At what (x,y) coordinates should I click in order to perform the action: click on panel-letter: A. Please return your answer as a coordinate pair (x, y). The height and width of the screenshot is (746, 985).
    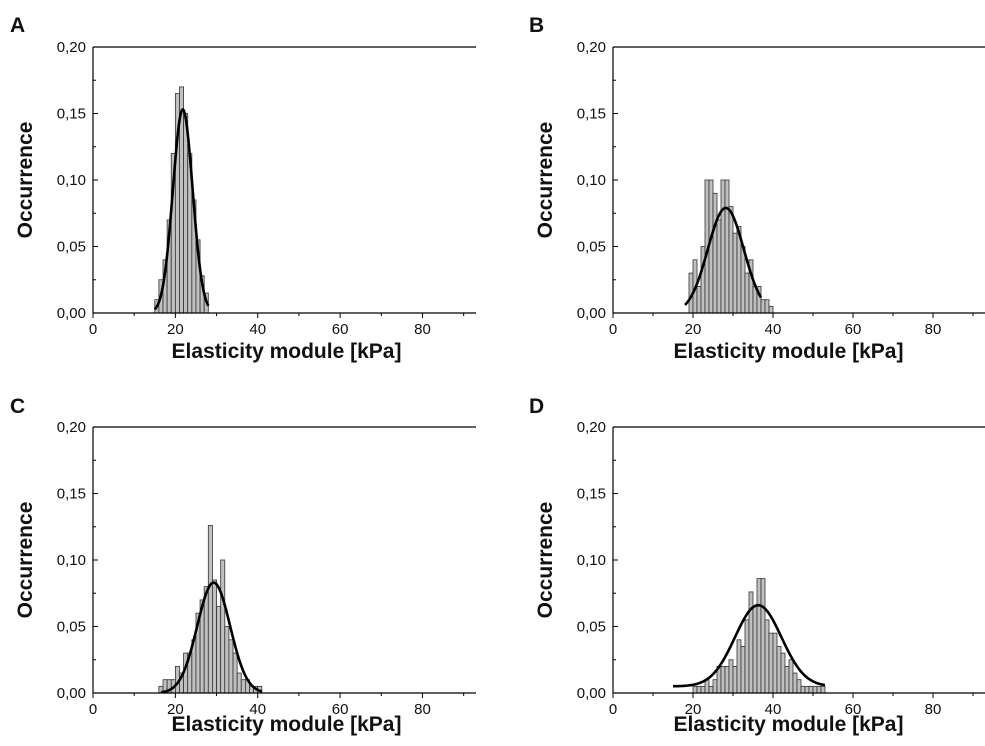
    Looking at the image, I should click on (17, 25).